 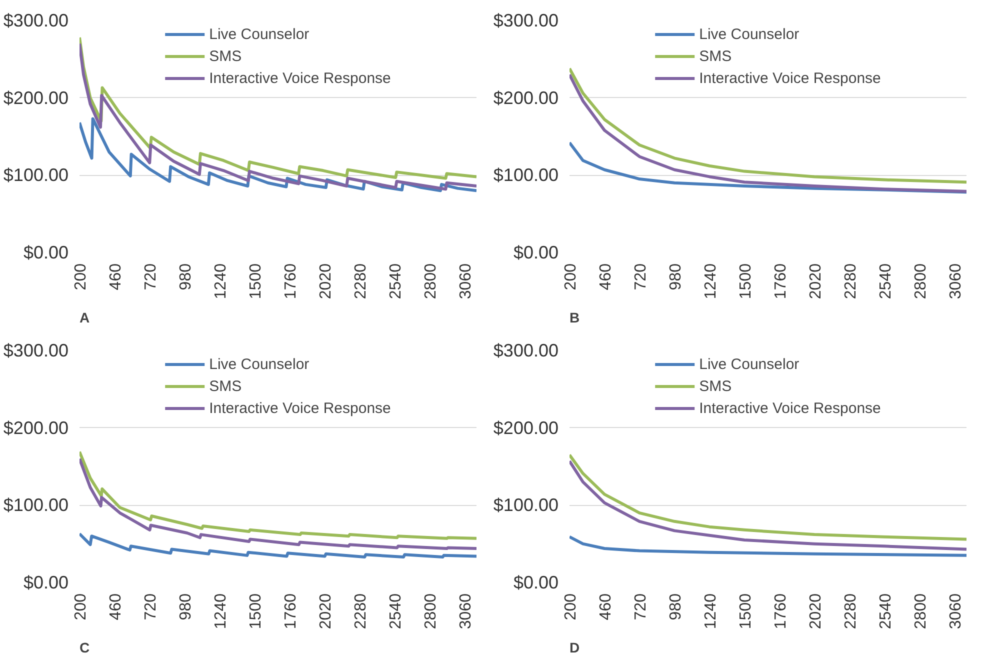 What do you see at coordinates (575, 318) in the screenshot?
I see `text: B` at bounding box center [575, 318].